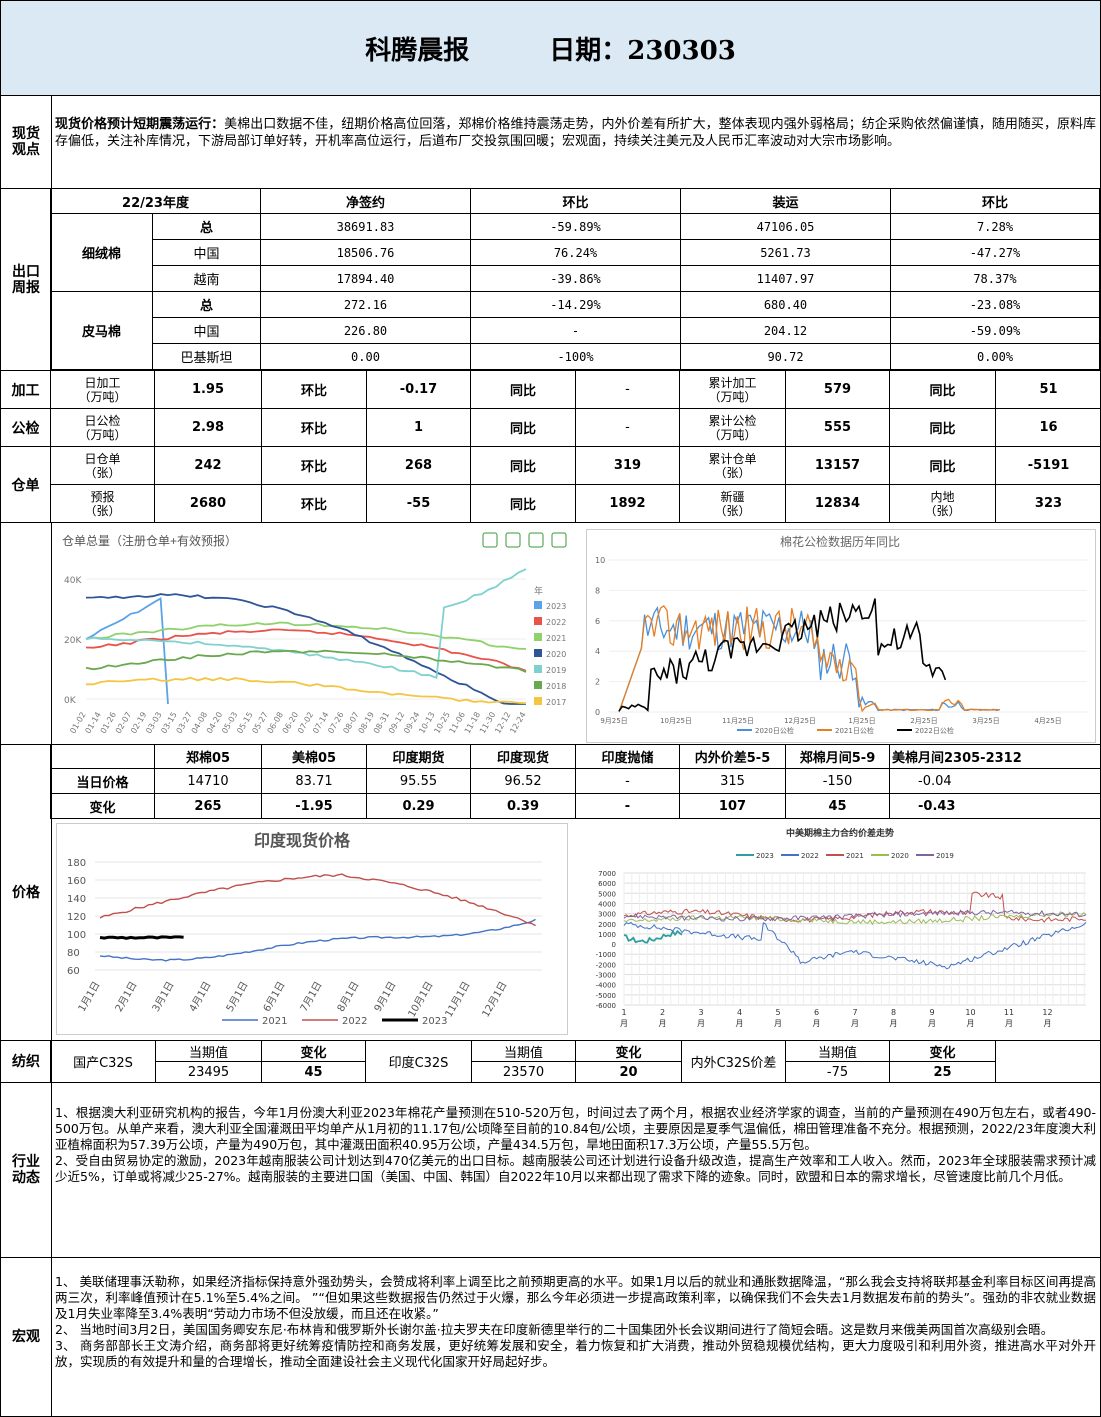 This screenshot has height=1417, width=1101. What do you see at coordinates (785, 356) in the screenshot?
I see `cell: 90.72` at bounding box center [785, 356].